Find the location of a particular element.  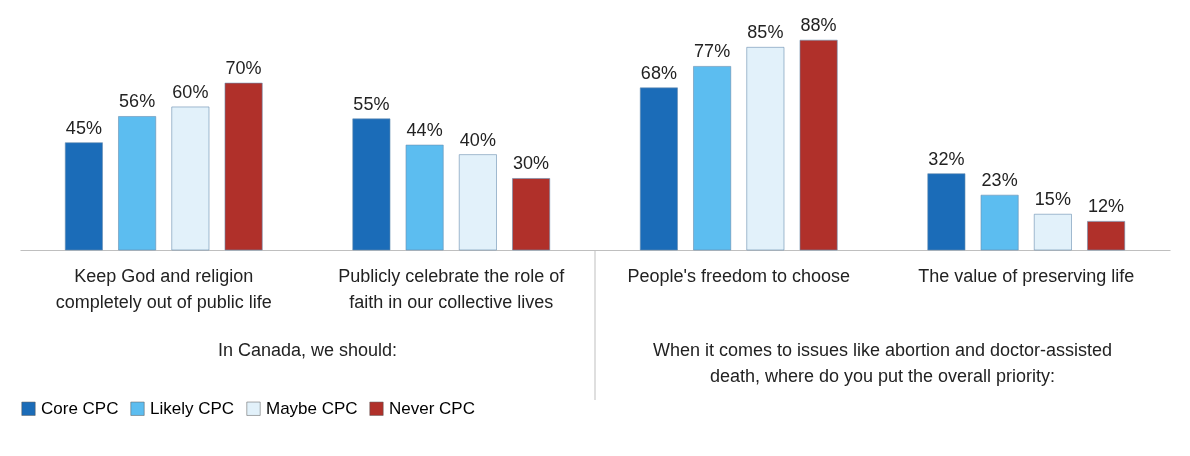

data-label: 55% is located at coordinates (371, 103).